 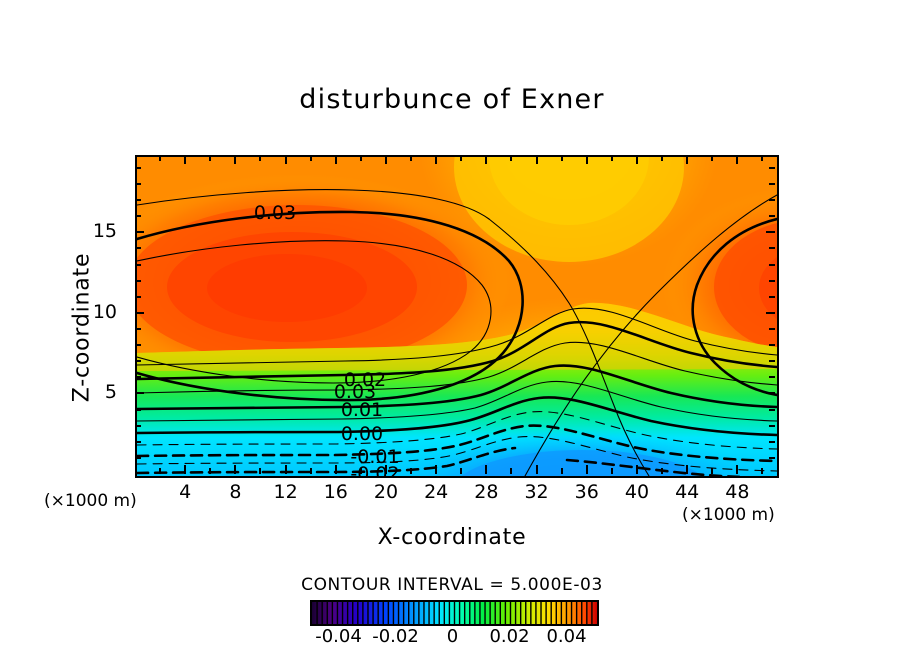 What do you see at coordinates (90, 501) in the screenshot?
I see `y-axis-unit: (×1000 m)` at bounding box center [90, 501].